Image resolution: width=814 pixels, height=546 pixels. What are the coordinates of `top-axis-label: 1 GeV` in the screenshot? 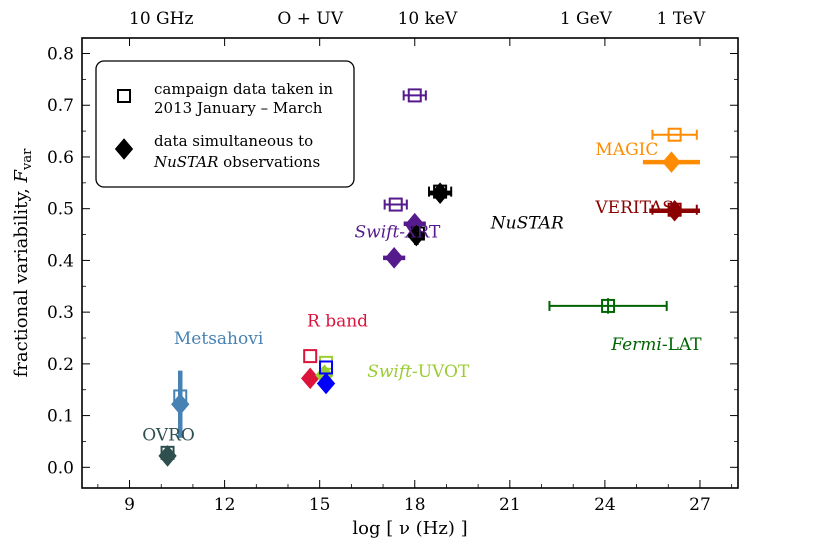 It's located at (586, 19).